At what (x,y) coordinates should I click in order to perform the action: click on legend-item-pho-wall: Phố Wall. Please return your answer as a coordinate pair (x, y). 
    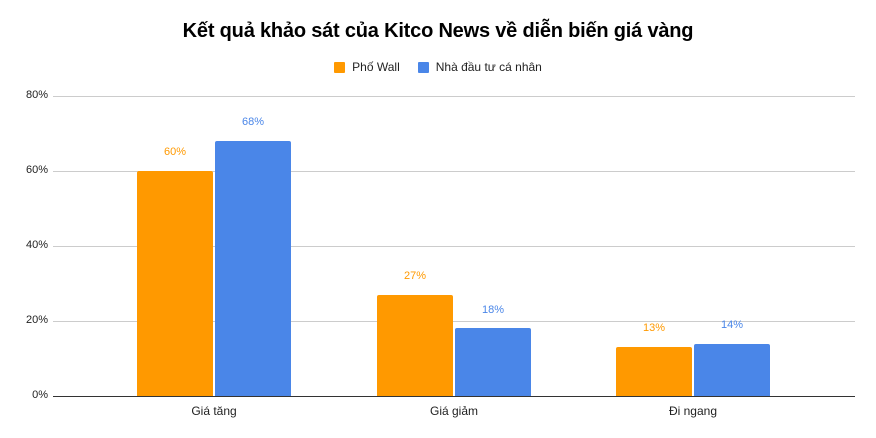
    Looking at the image, I should click on (367, 67).